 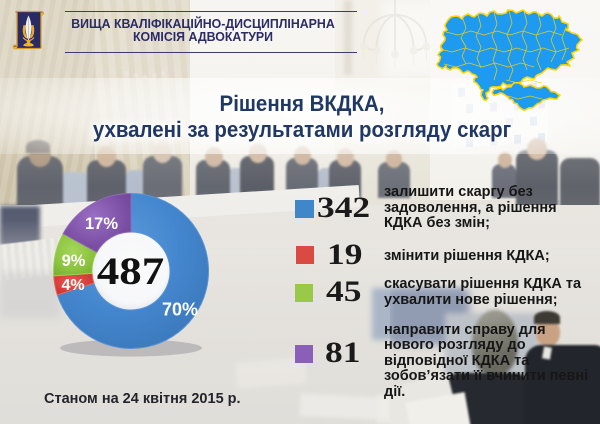 I want to click on svg-text: 9%, so click(x=74, y=261).